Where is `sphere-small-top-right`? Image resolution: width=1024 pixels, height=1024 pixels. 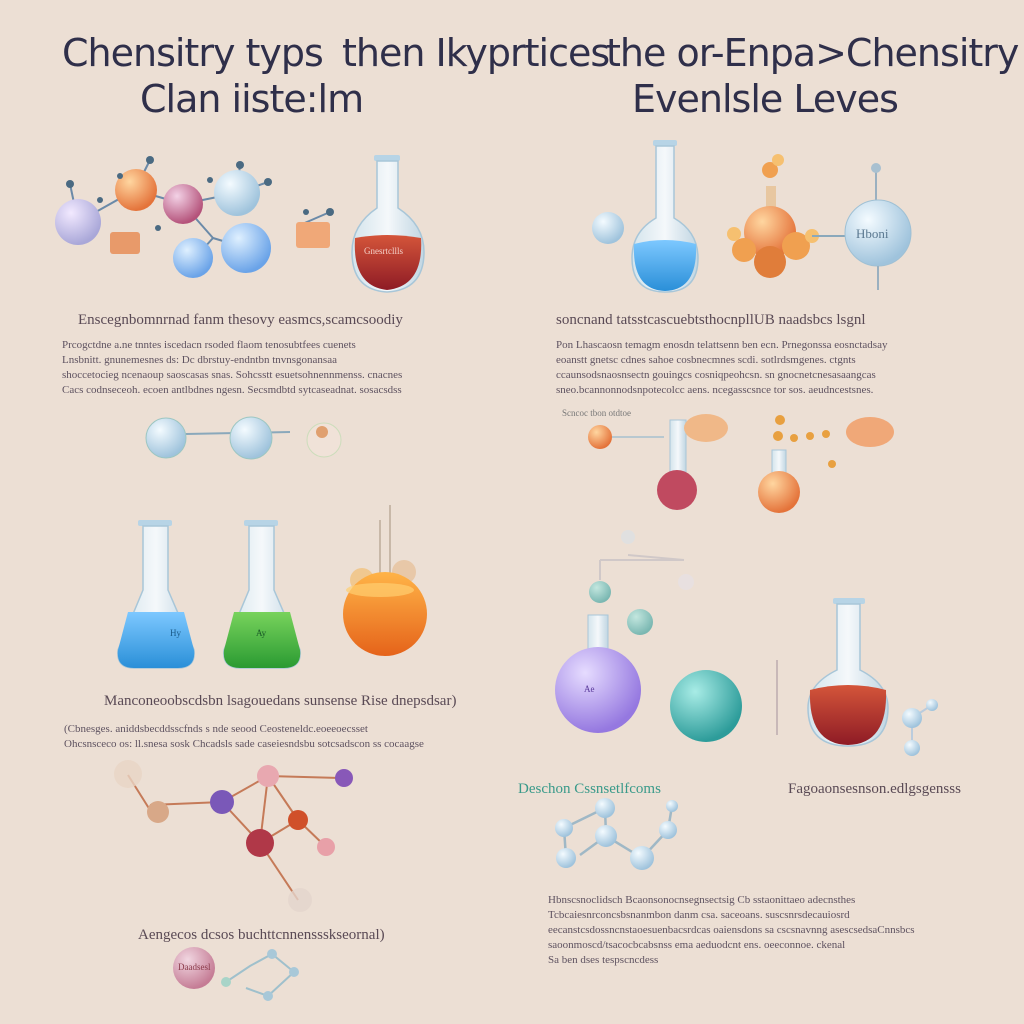
sphere-small-top-right is located at coordinates (608, 228).